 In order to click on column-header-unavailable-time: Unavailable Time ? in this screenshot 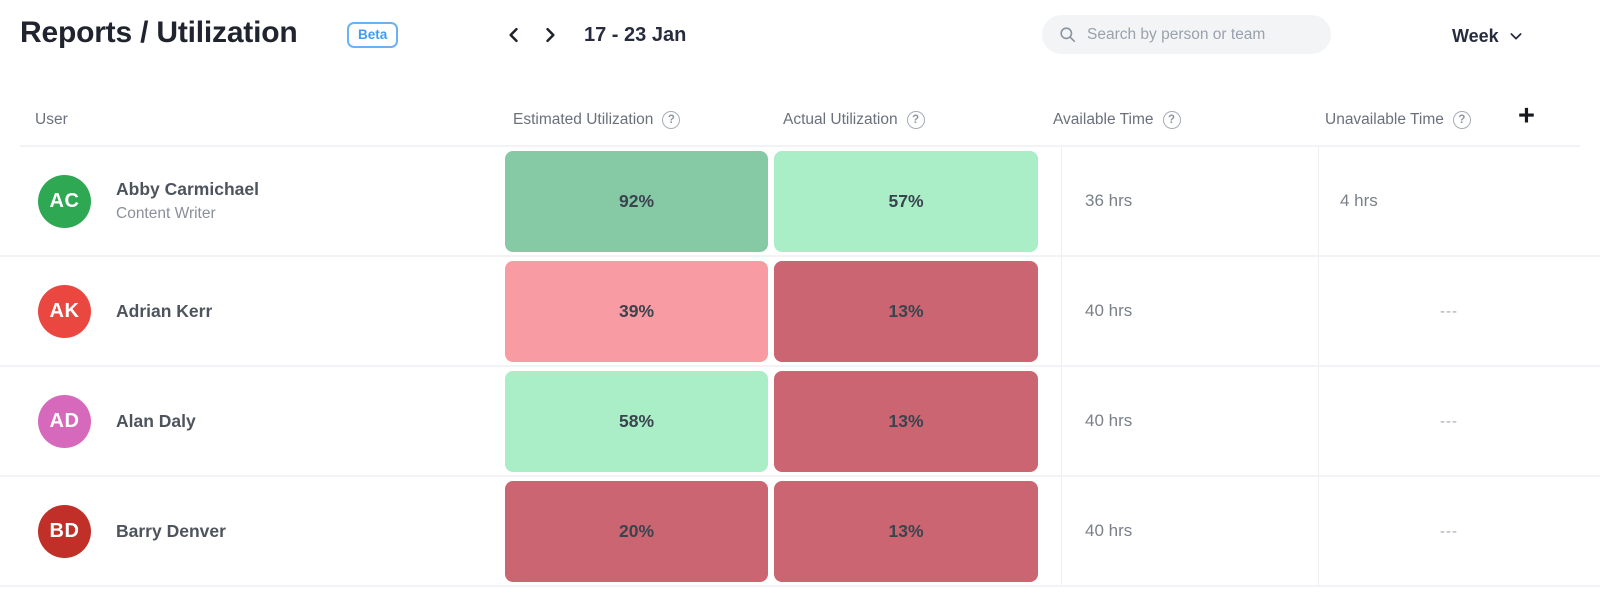, I will do `click(1398, 120)`.